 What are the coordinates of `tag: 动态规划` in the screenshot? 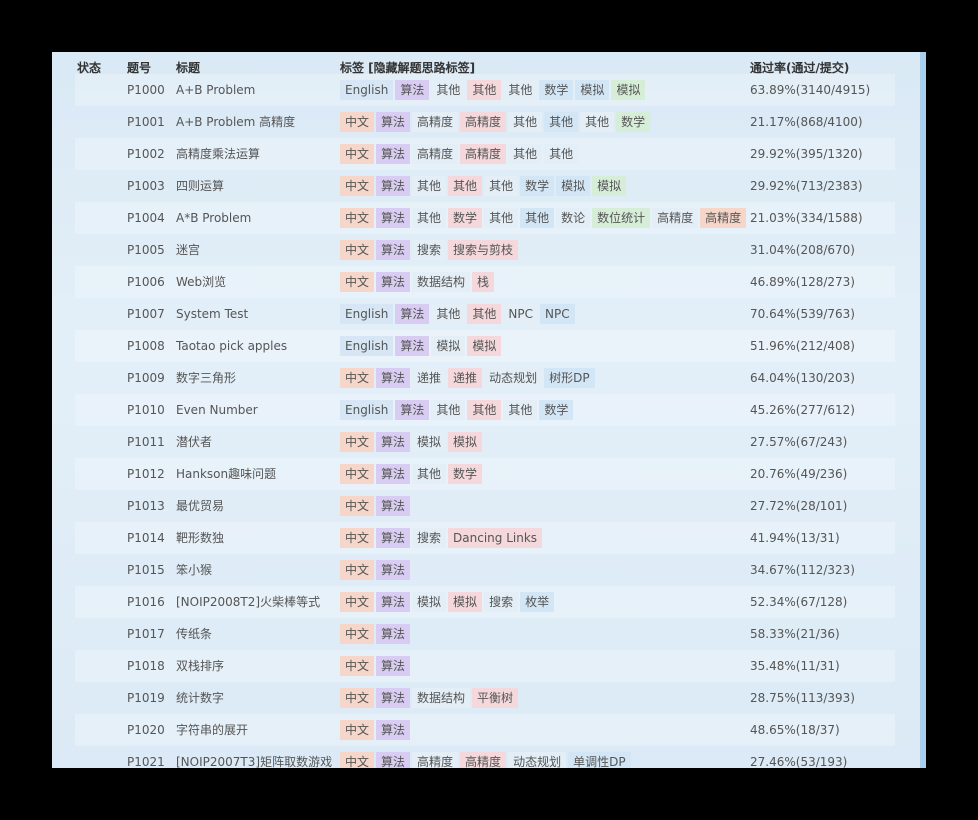 It's located at (513, 378).